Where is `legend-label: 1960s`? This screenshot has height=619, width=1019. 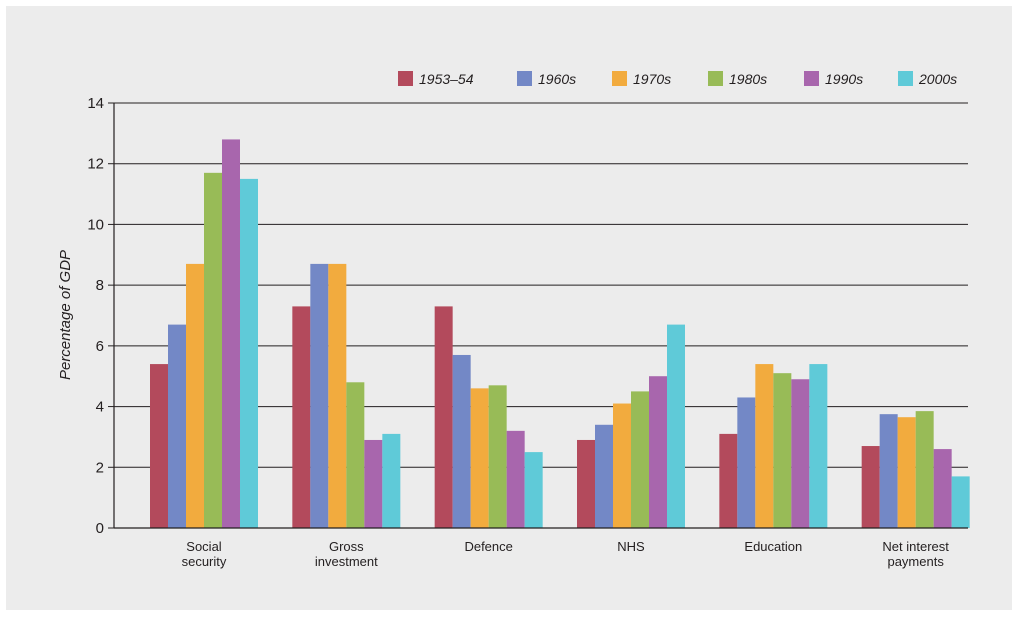 legend-label: 1960s is located at coordinates (557, 79).